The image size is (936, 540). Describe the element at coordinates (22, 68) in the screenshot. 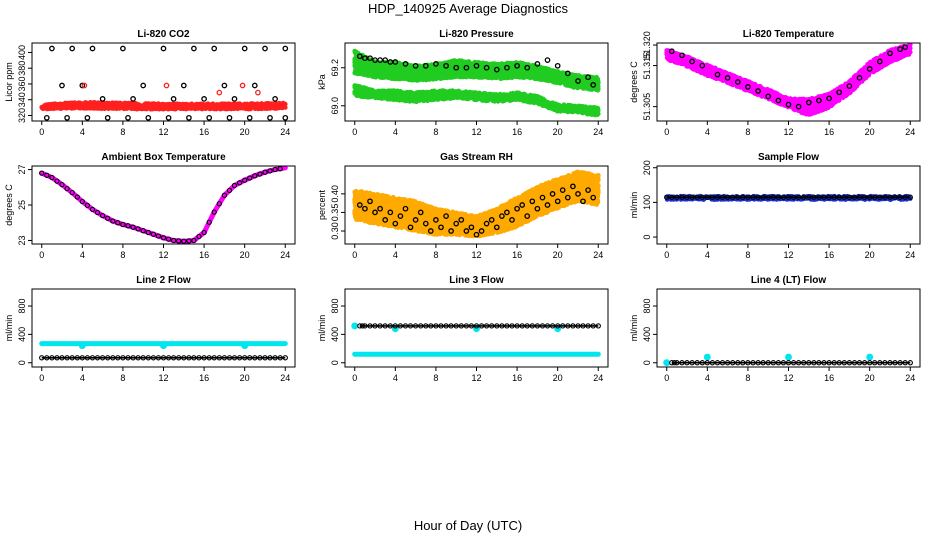

I see `y-tick-label: 380` at that location.